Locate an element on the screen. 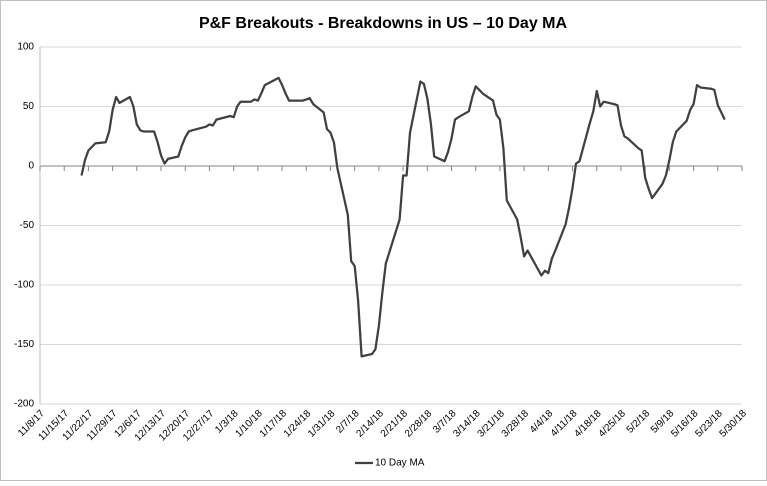  y-tick-label: 50 is located at coordinates (29, 106).